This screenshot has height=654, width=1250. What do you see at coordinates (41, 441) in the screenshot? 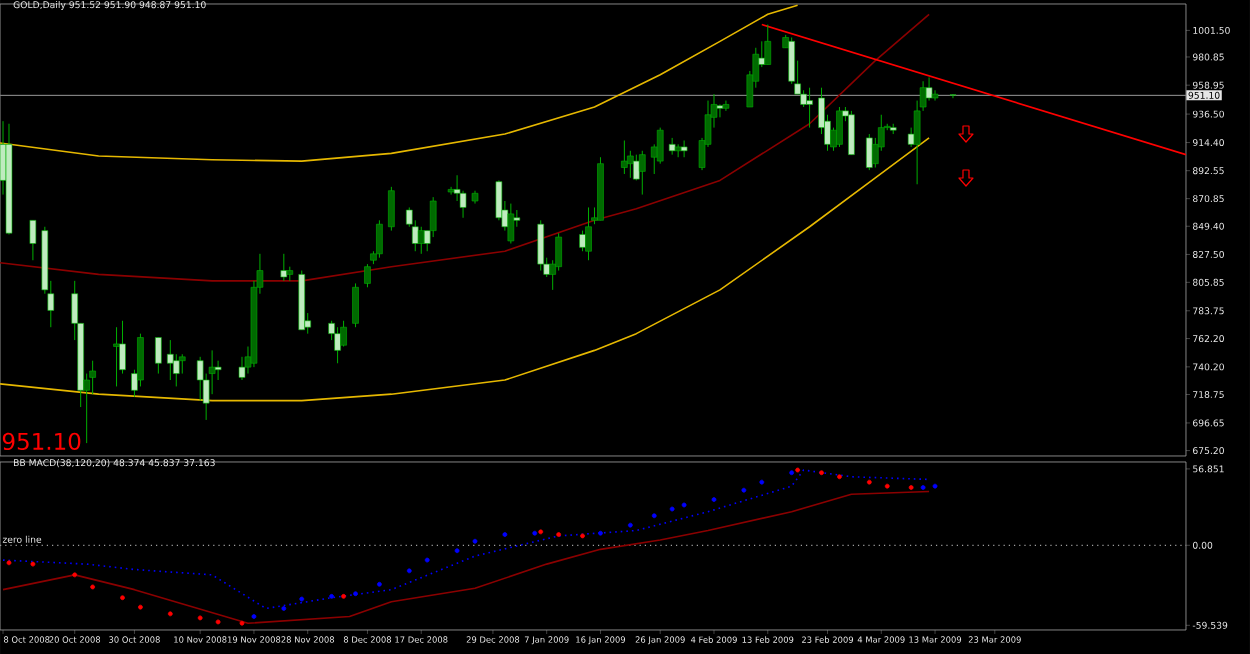
I see `annotation: 951.10` at bounding box center [41, 441].